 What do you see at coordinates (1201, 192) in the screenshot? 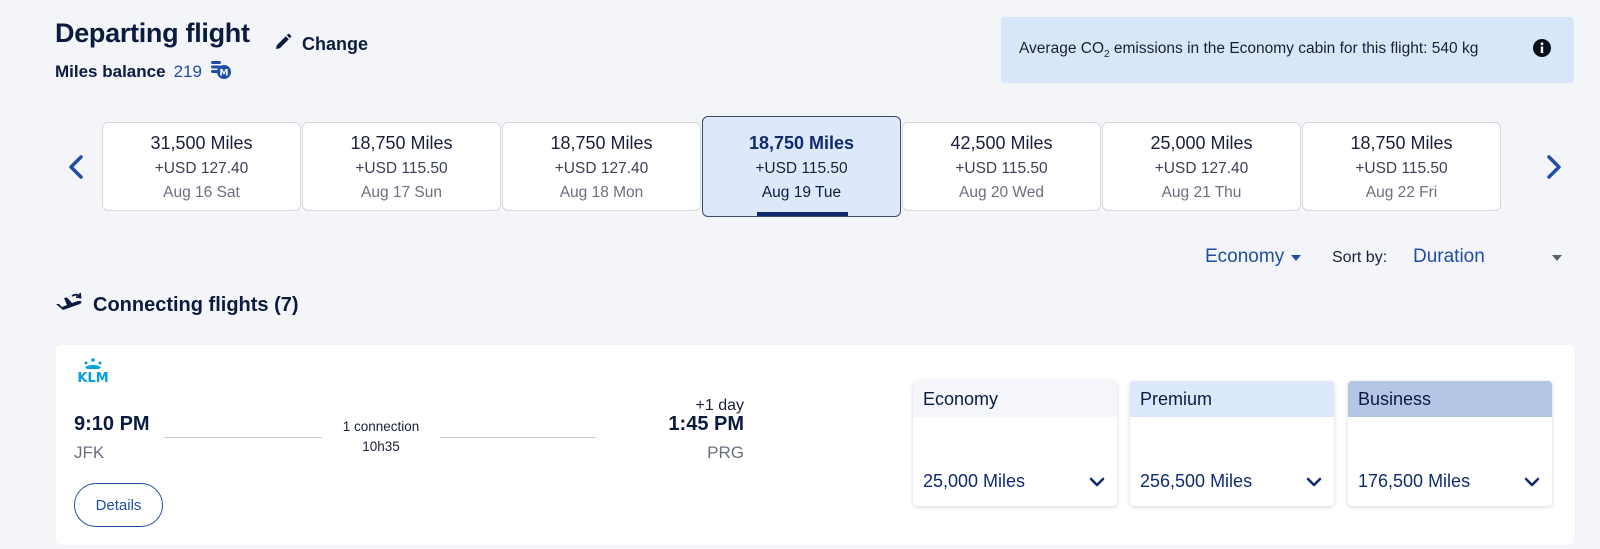
I see `date-option-date: Aug 21 Thu` at bounding box center [1201, 192].